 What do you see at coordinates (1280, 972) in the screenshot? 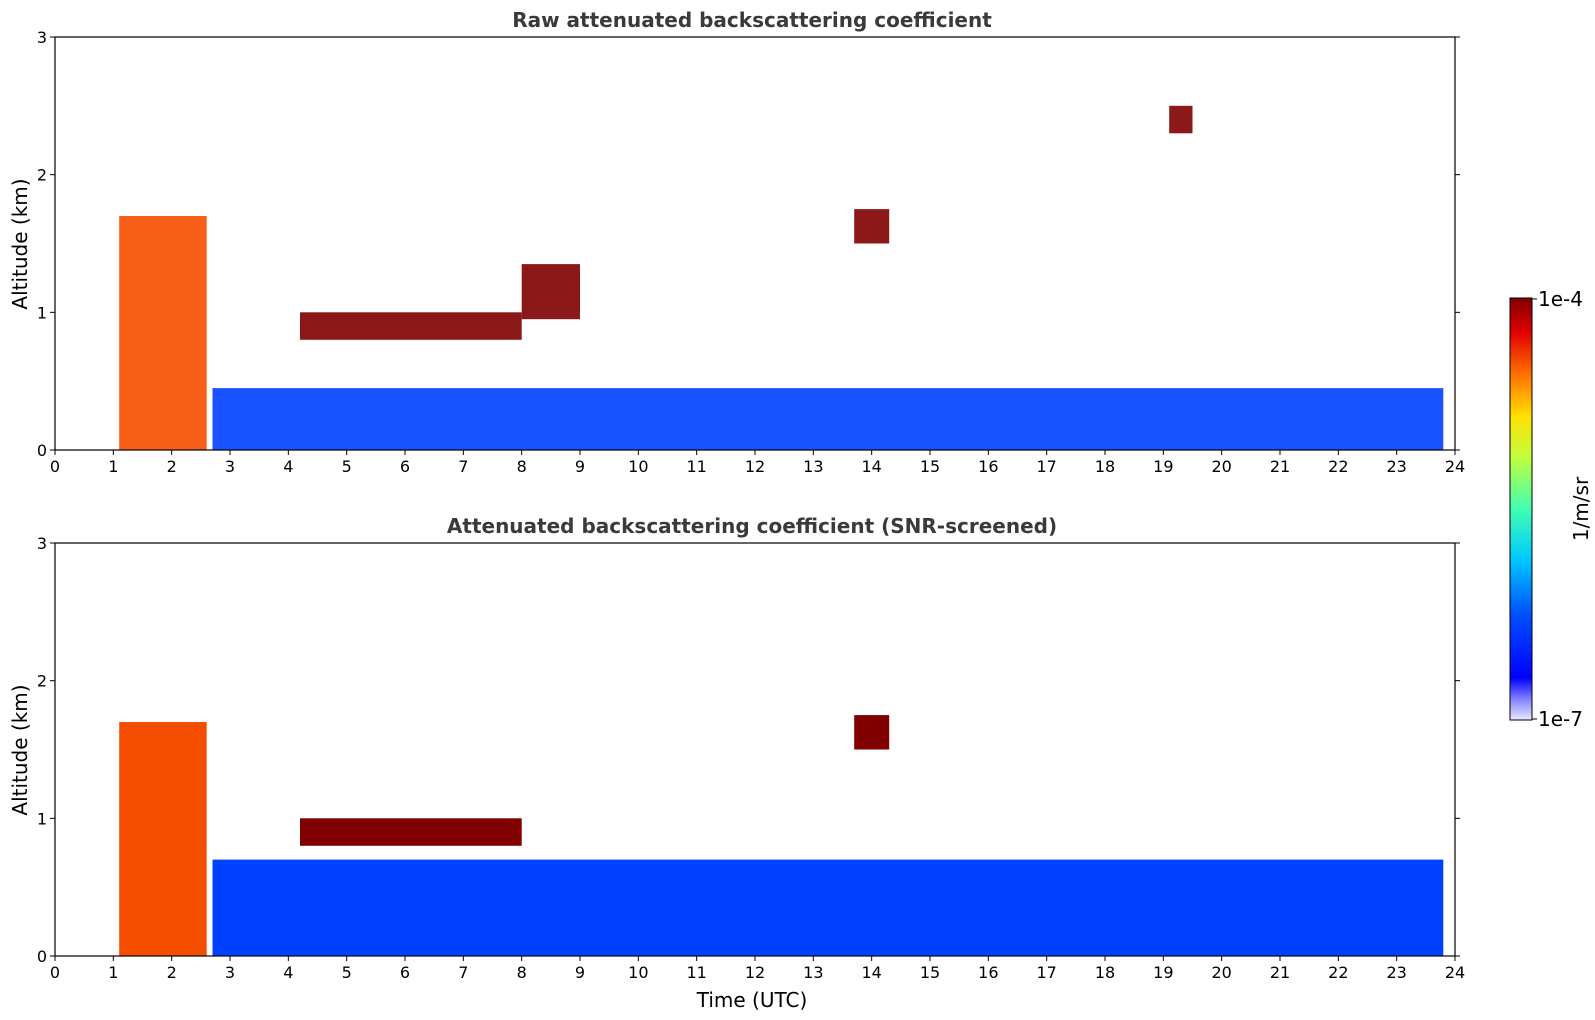
I see `panel-screened-xtick-label: 21` at bounding box center [1280, 972].